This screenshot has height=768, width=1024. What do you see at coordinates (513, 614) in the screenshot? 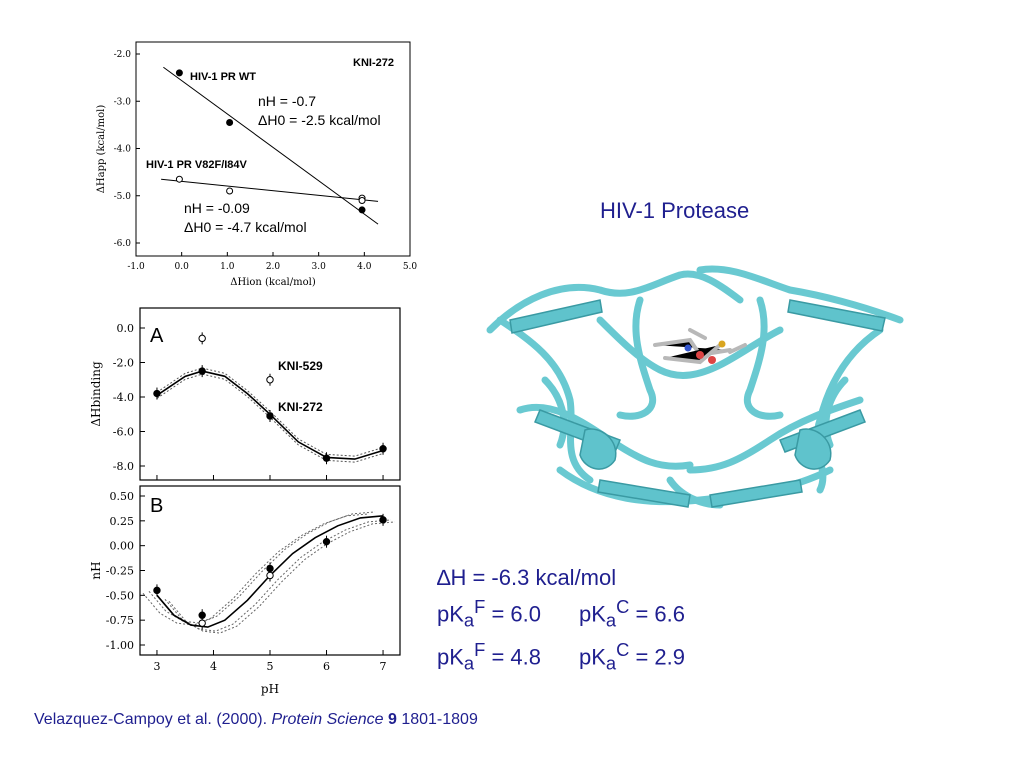
I see `pka-value: = 6.0` at bounding box center [513, 614].